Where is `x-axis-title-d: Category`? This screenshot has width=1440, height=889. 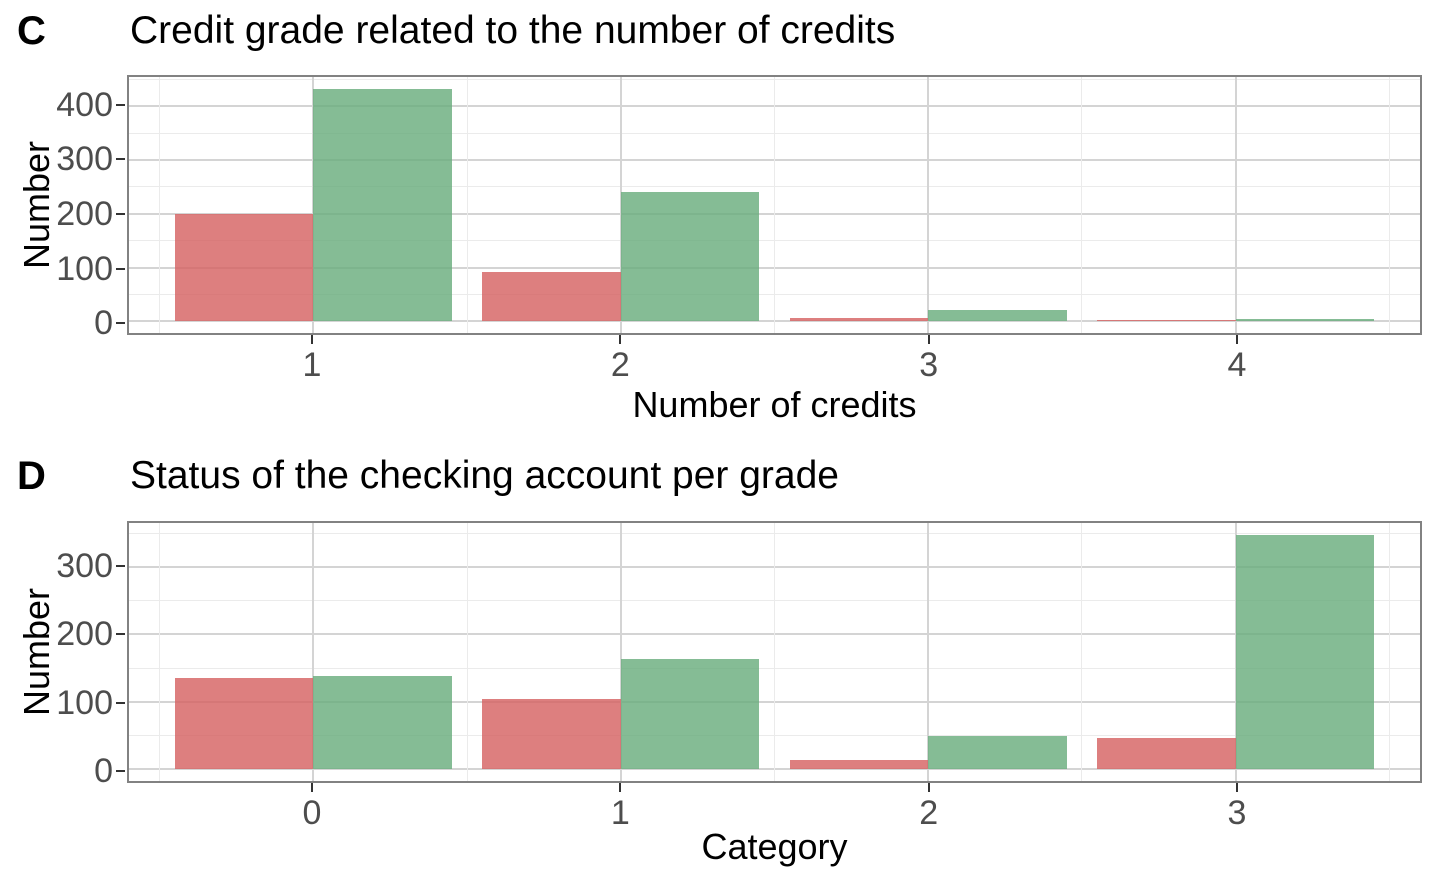
x-axis-title-d: Category is located at coordinates (774, 846).